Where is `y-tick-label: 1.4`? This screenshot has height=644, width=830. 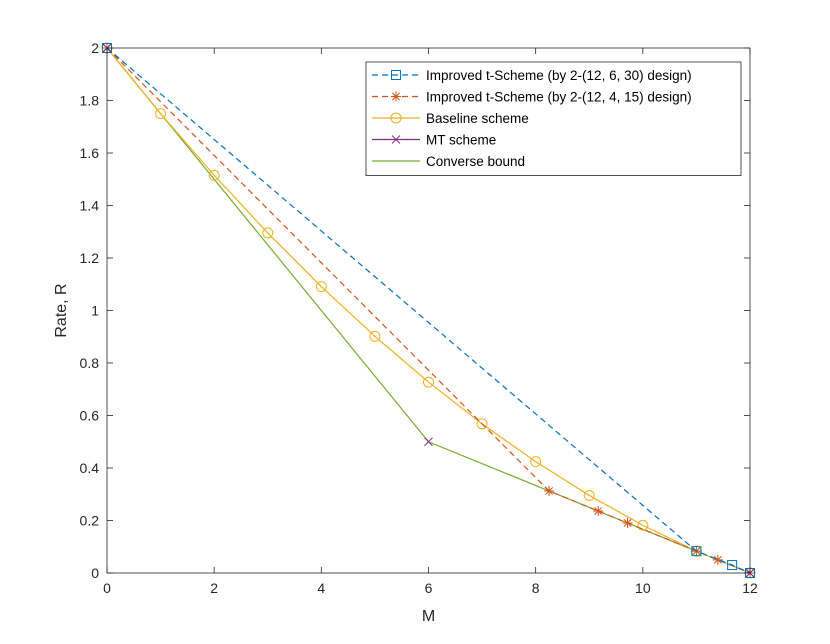
y-tick-label: 1.4 is located at coordinates (90, 206).